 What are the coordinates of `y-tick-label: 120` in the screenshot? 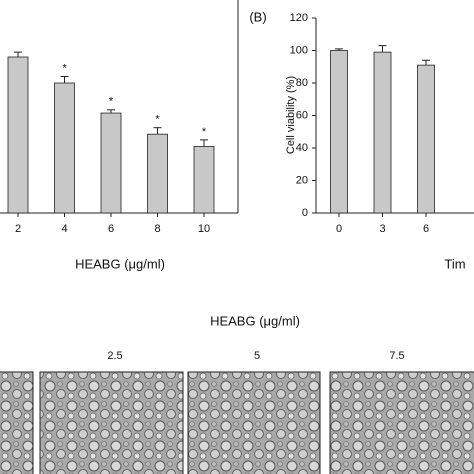 It's located at (299, 18).